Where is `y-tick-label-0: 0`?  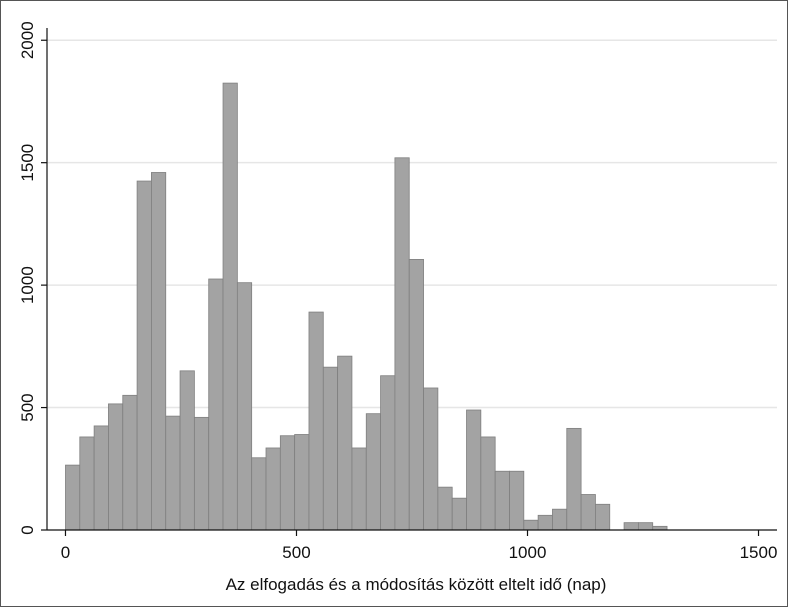 y-tick-label-0: 0 is located at coordinates (27, 529).